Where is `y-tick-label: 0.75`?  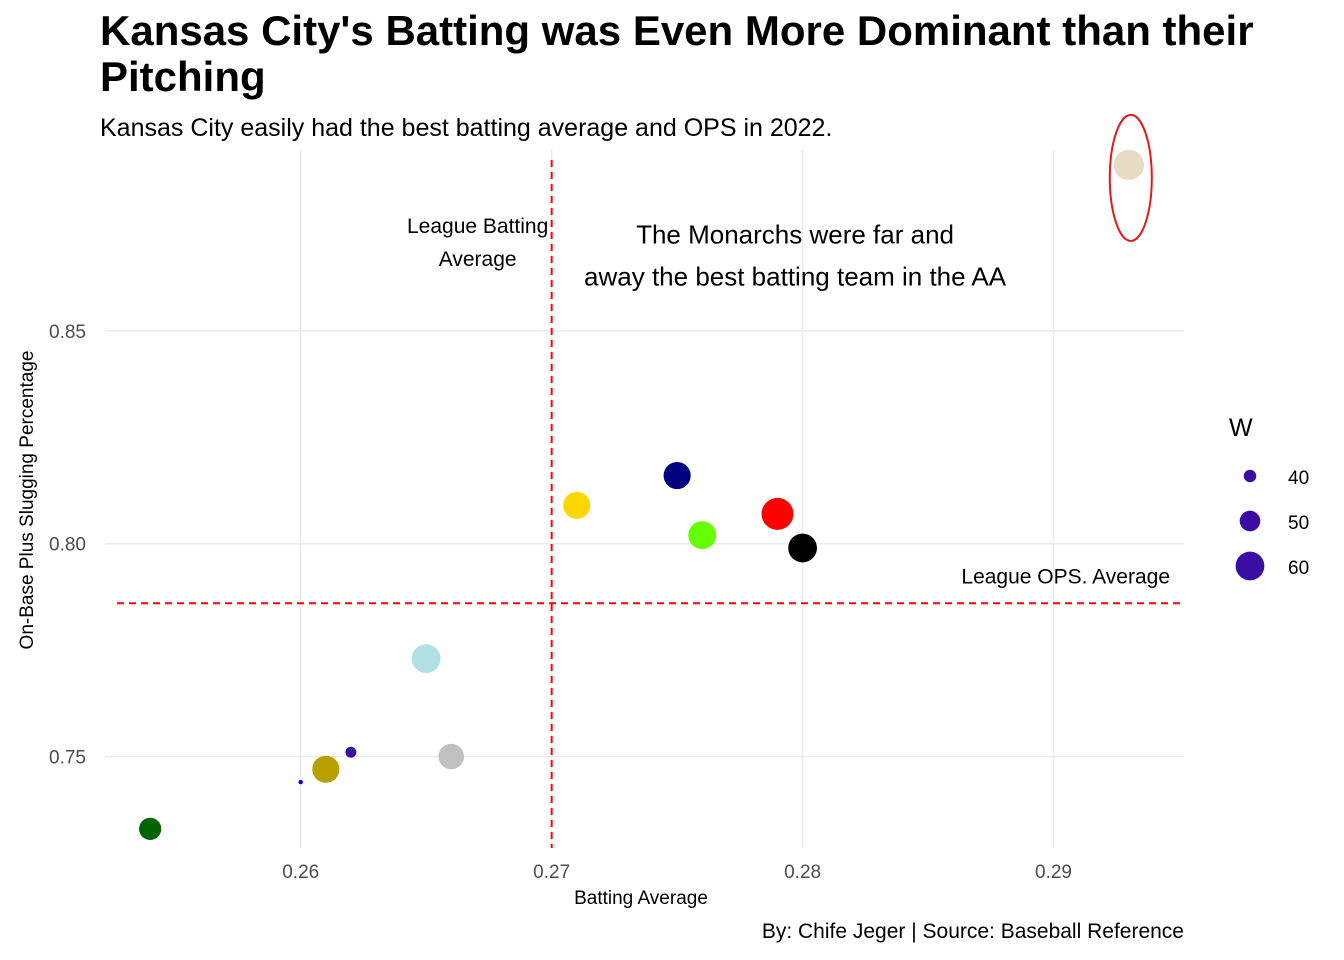 y-tick-label: 0.75 is located at coordinates (67, 757).